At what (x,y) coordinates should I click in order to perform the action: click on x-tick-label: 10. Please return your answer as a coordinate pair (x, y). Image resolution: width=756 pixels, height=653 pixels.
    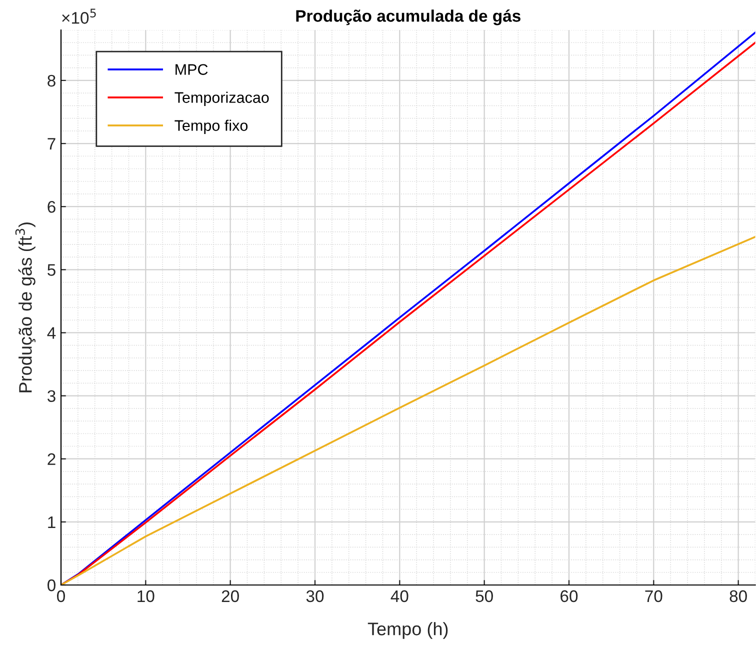
    Looking at the image, I should click on (146, 596).